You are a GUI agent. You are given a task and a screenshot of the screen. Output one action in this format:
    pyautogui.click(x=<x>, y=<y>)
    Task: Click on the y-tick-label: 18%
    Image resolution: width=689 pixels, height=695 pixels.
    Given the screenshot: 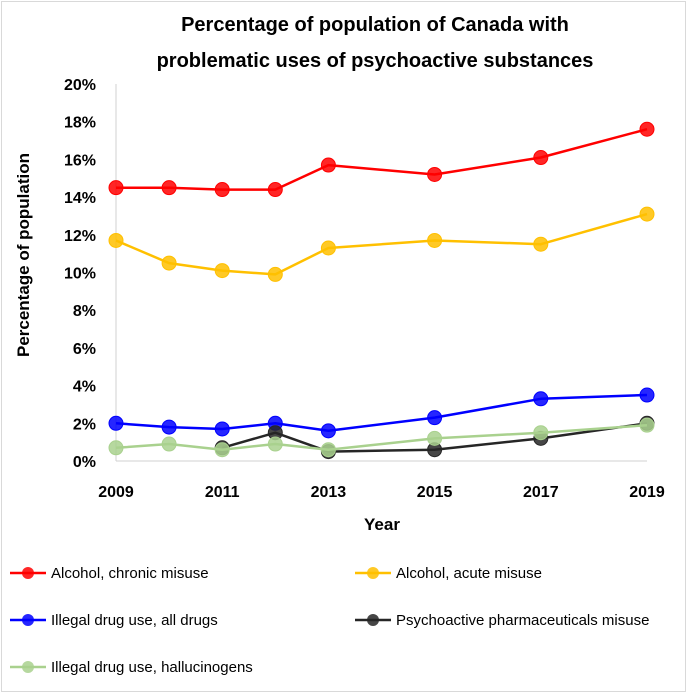 What is the action you would take?
    pyautogui.click(x=80, y=123)
    